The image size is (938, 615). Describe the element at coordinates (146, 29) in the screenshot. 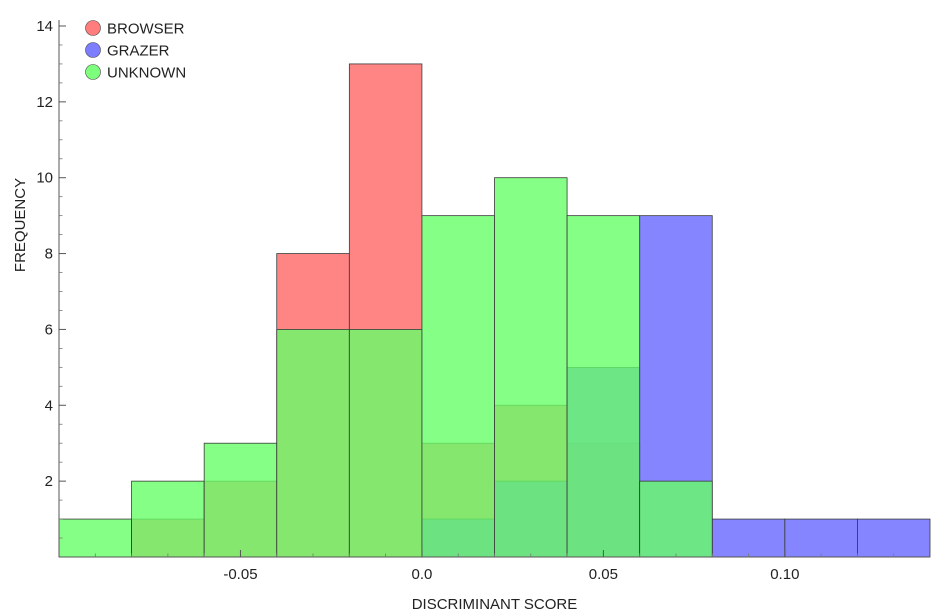

I see `browser-legend-label: BROWSER` at that location.